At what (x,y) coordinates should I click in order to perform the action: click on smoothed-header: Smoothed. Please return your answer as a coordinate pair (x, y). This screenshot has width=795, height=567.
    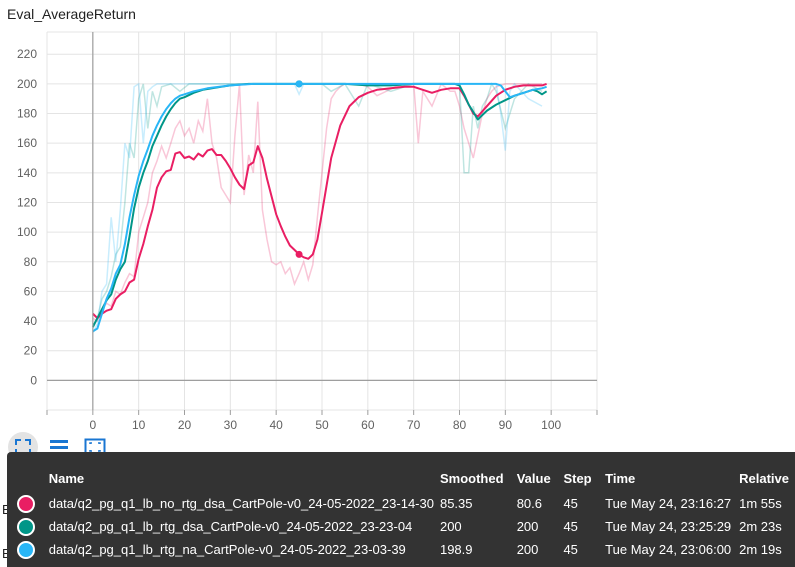
    Looking at the image, I should click on (471, 478).